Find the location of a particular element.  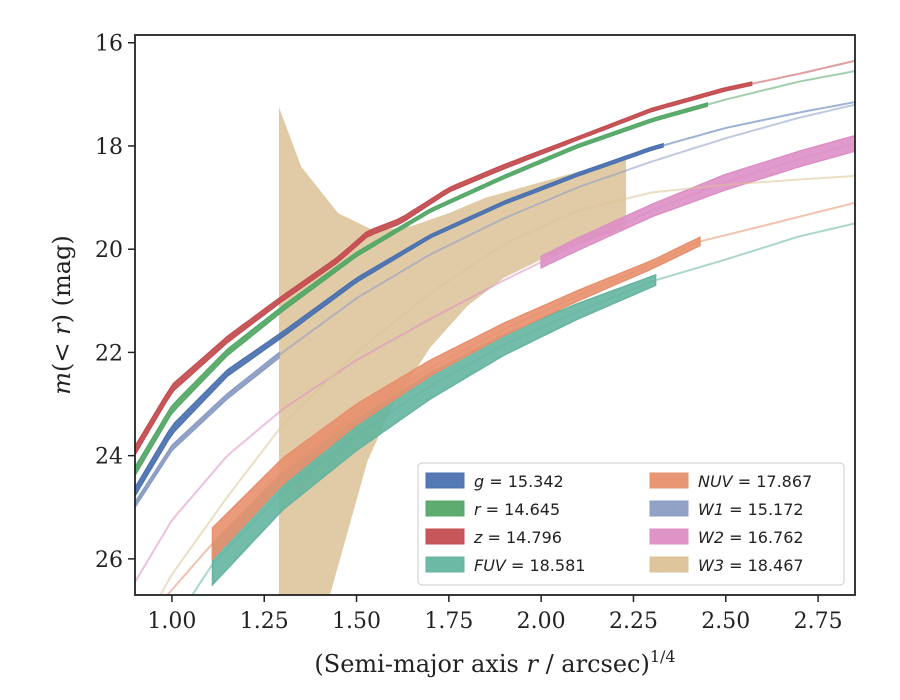

x-tick-label: 2.50 is located at coordinates (725, 621).